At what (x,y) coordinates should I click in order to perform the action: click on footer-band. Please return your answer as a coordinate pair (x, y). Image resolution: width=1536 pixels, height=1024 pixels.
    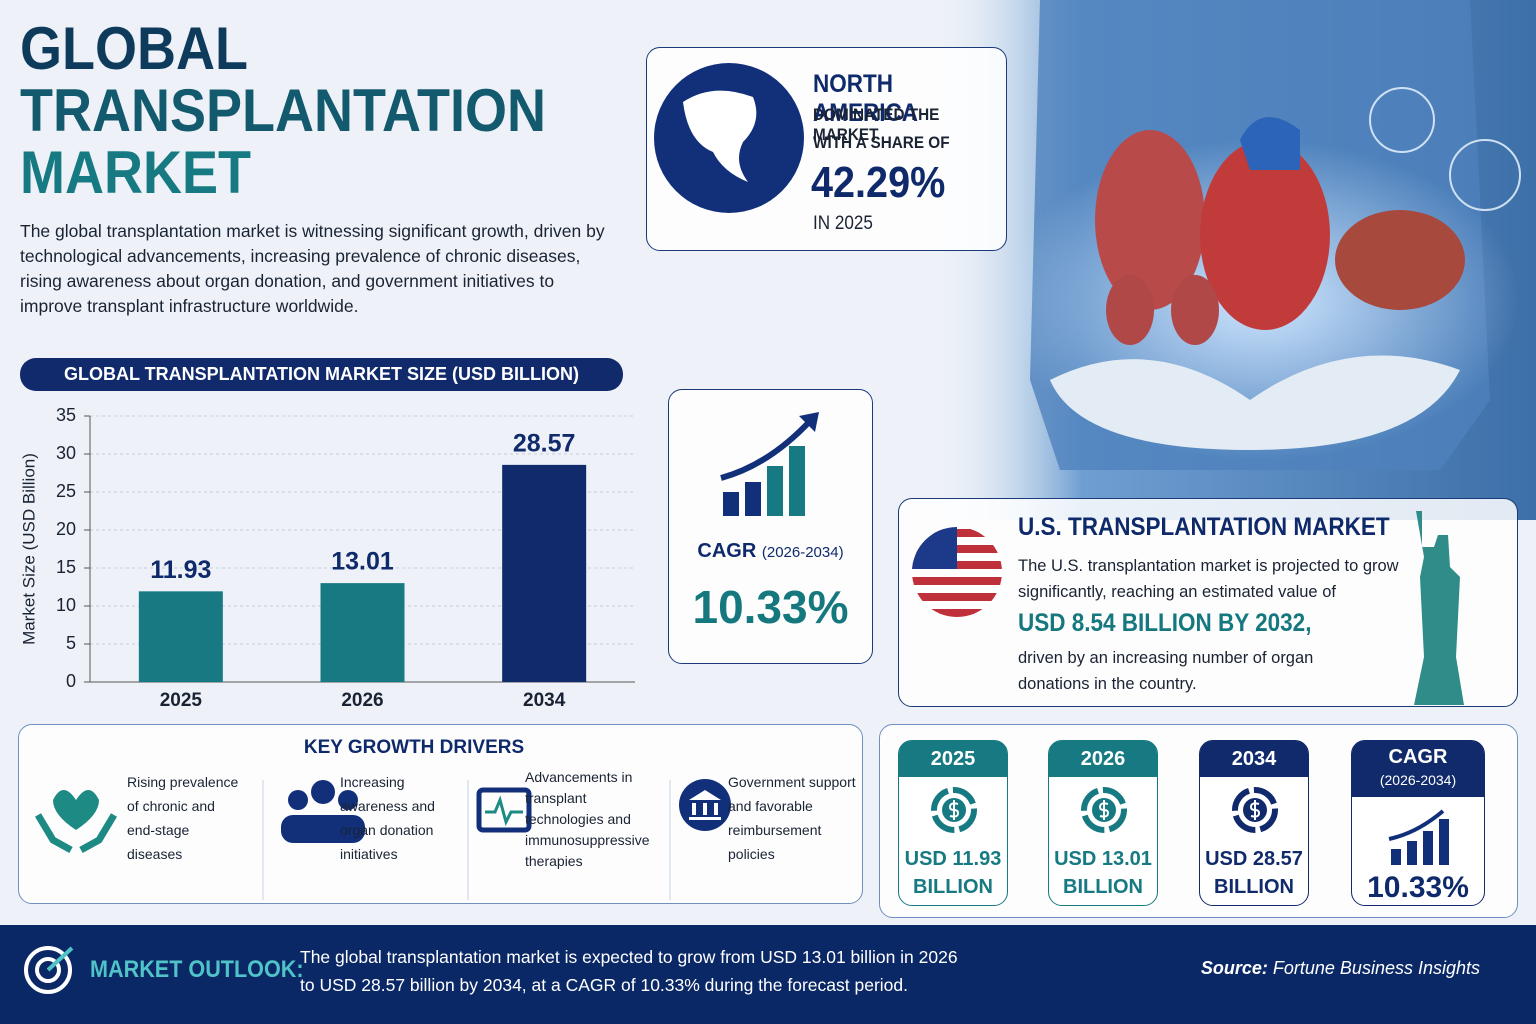
    Looking at the image, I should click on (768, 974).